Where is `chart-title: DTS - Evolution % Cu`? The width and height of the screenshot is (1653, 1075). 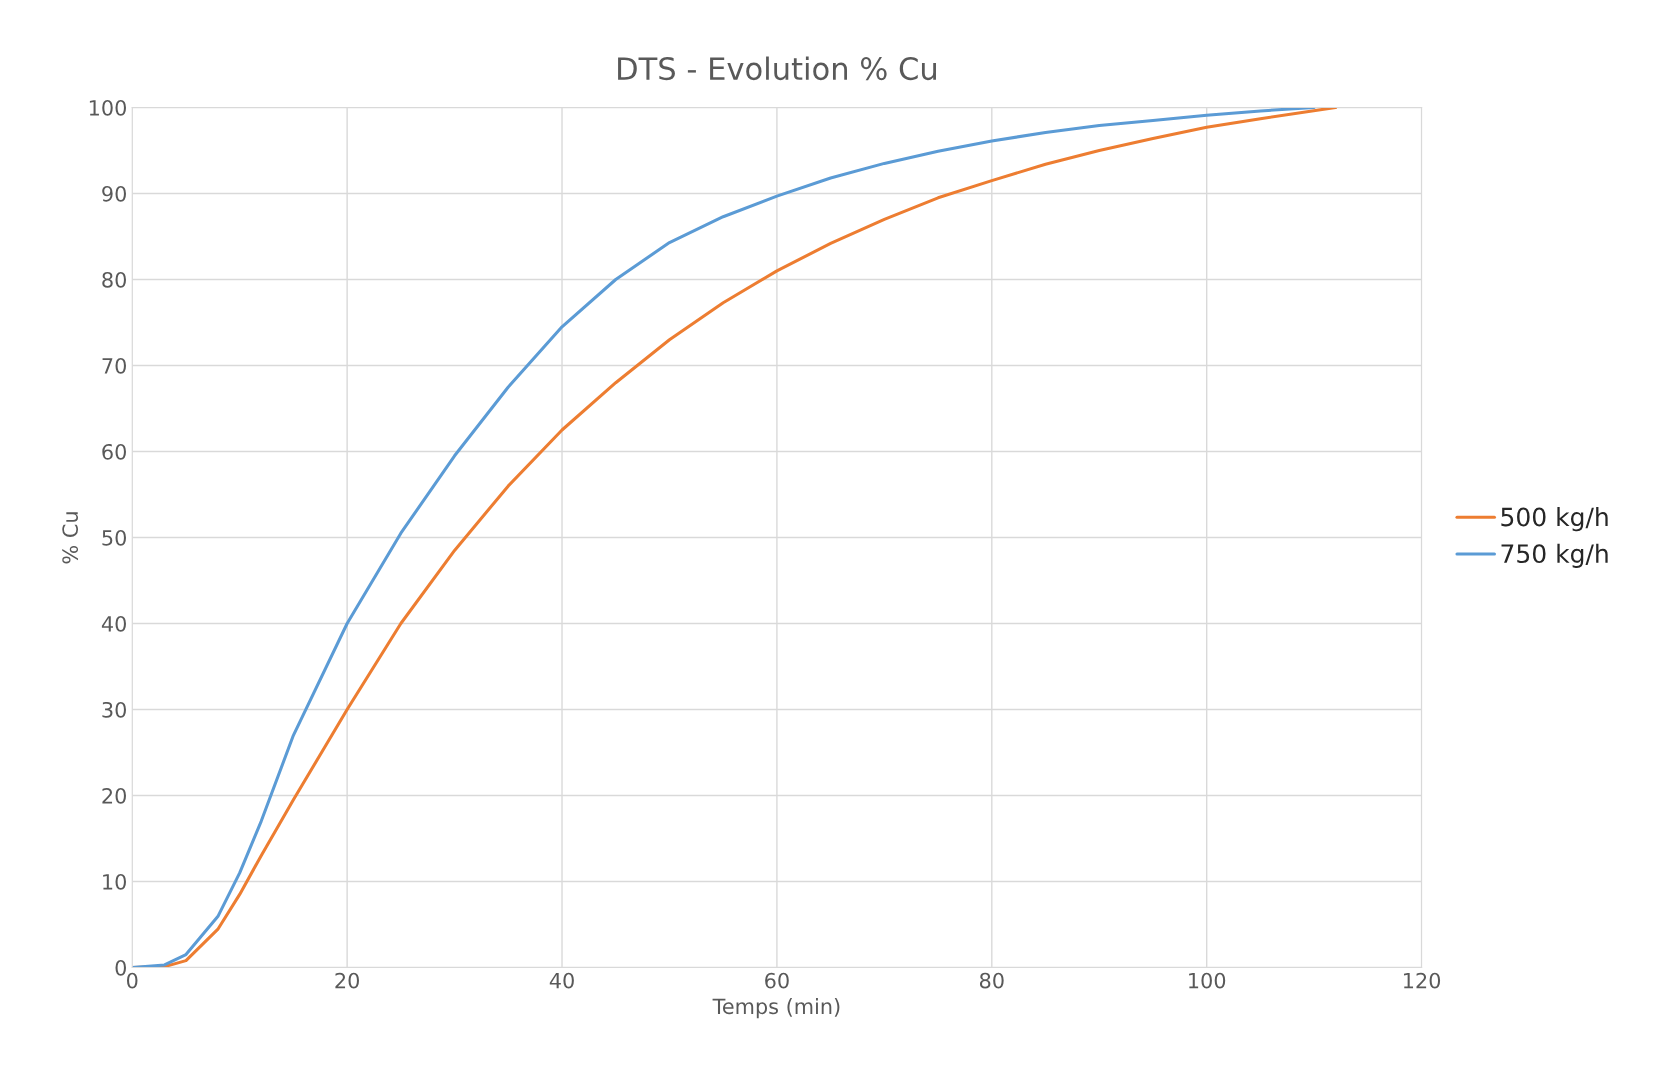 chart-title: DTS - Evolution % Cu is located at coordinates (777, 68).